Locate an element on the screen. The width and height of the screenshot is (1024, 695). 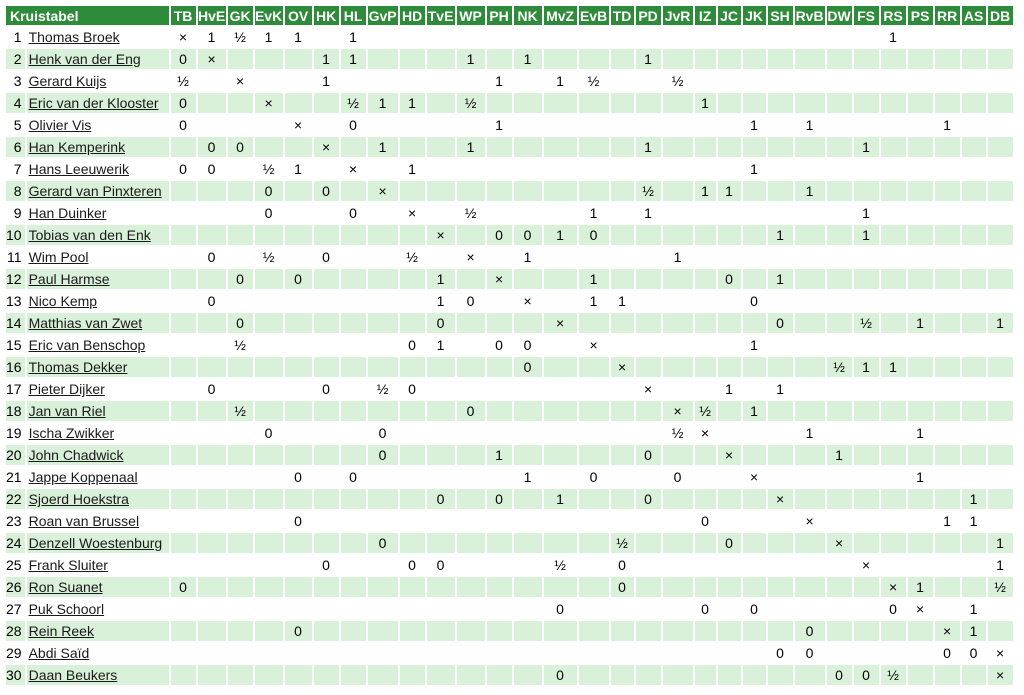
player-name-link: Sjoerd Hoekstra is located at coordinates (78, 499).